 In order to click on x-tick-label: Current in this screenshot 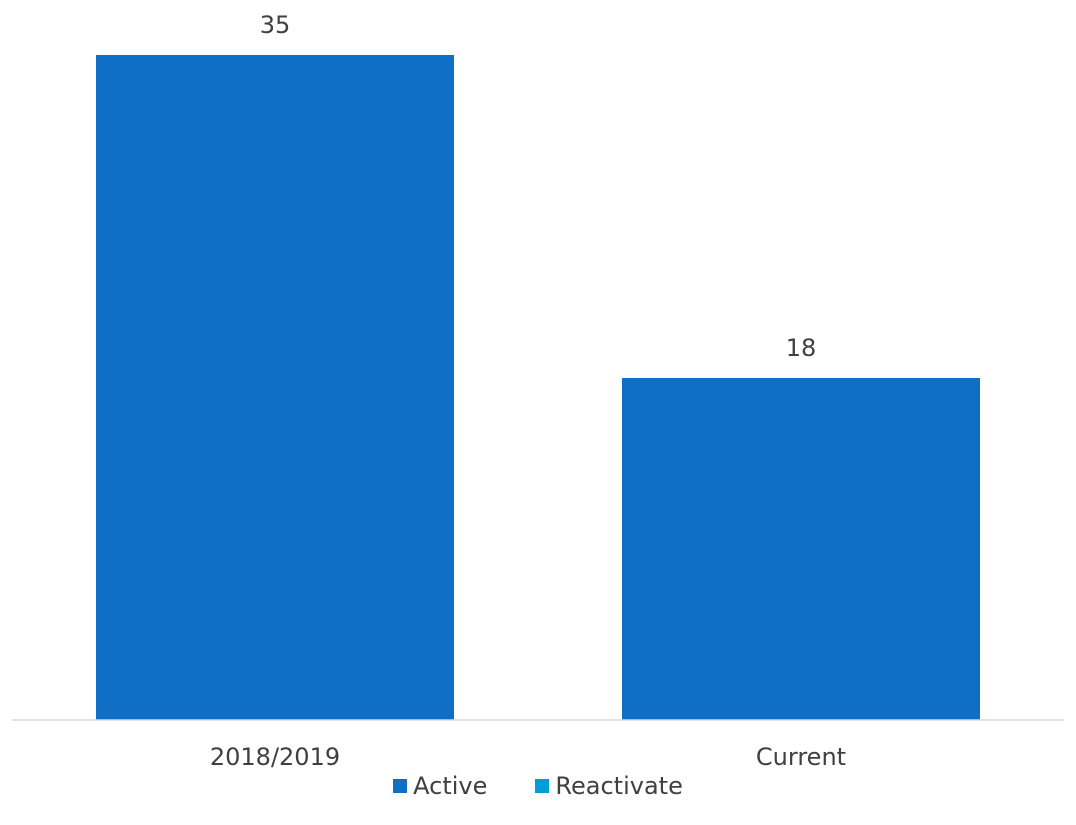, I will do `click(801, 757)`.